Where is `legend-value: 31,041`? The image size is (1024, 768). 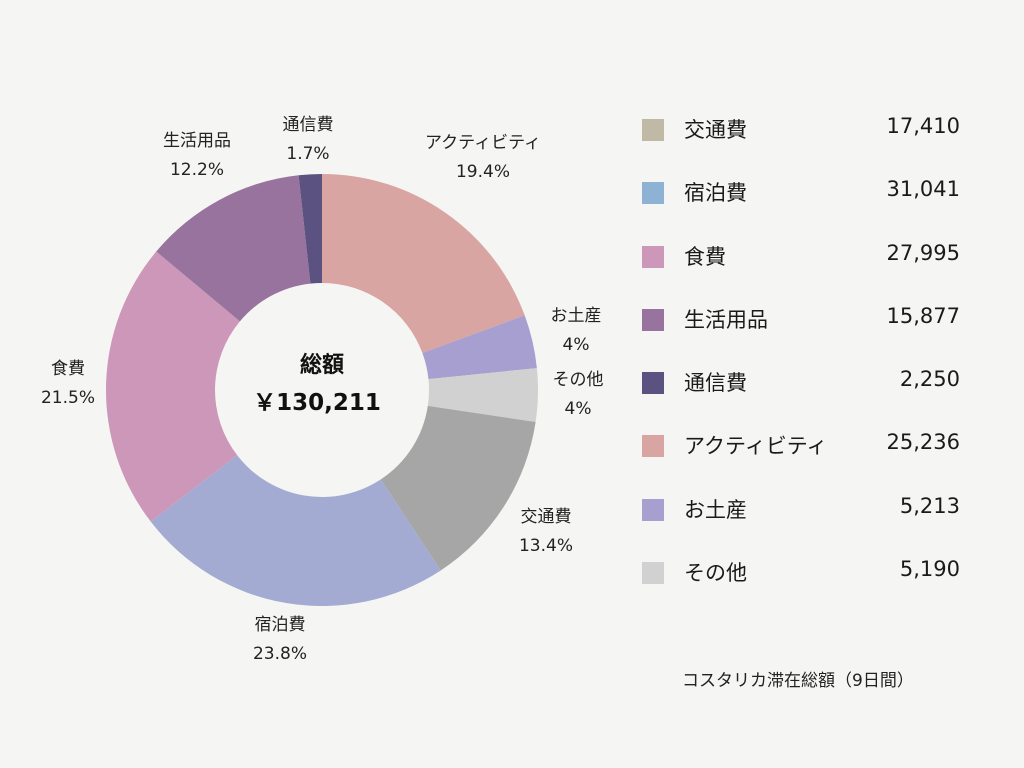 legend-value: 31,041 is located at coordinates (923, 189).